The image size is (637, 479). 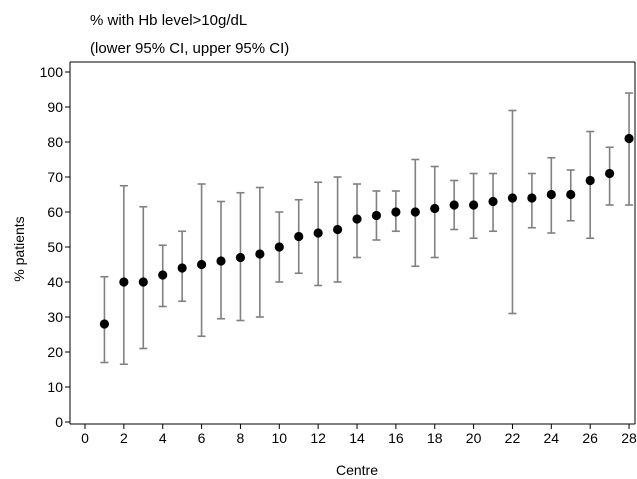 I want to click on y-tick-label: 90, so click(x=55, y=107).